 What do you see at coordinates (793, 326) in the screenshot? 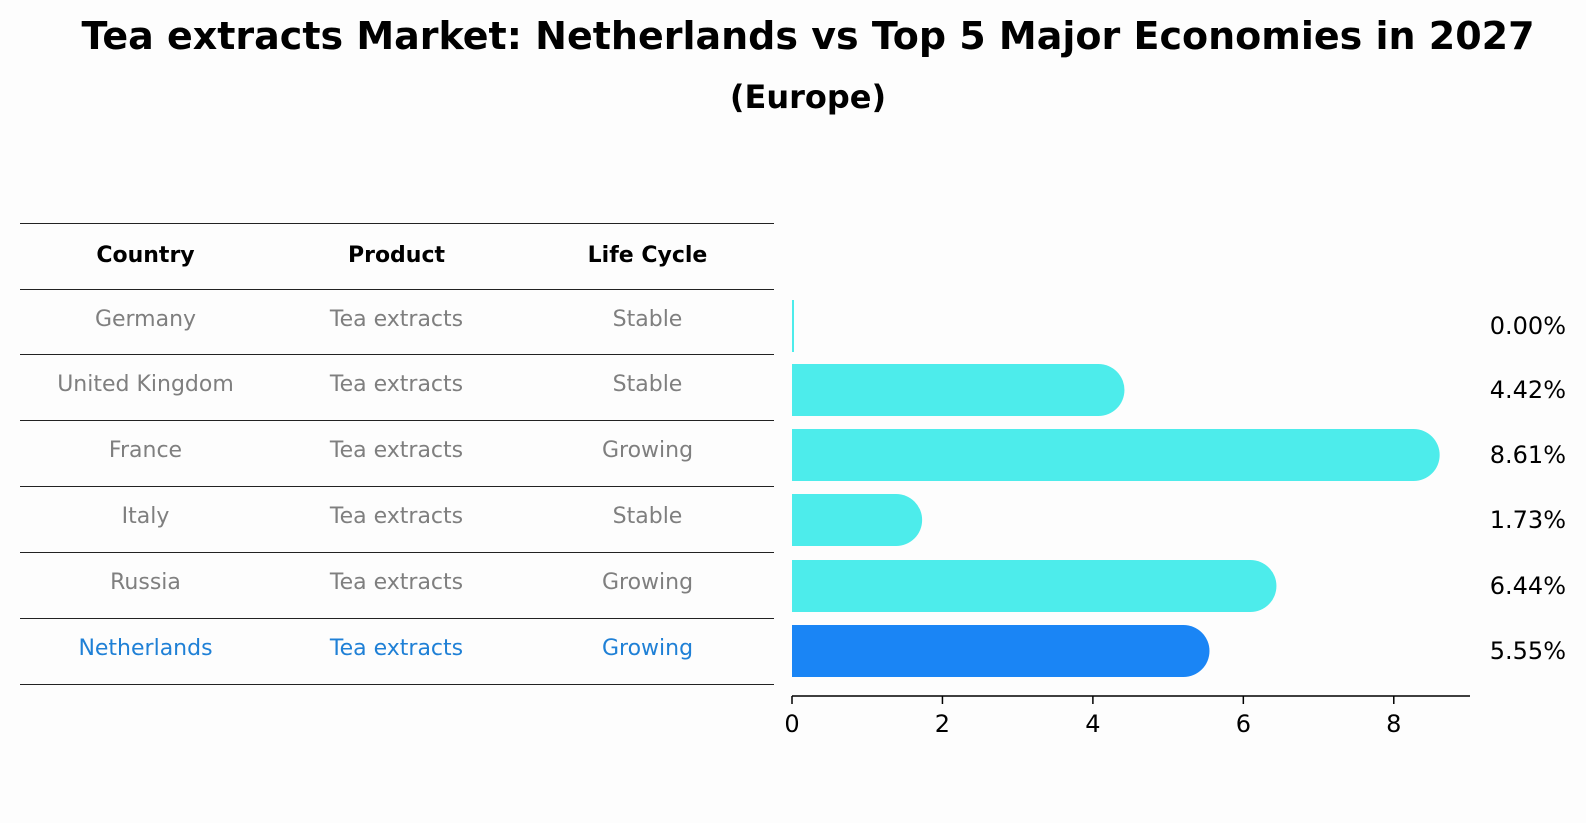
I see `bar-germany` at bounding box center [793, 326].